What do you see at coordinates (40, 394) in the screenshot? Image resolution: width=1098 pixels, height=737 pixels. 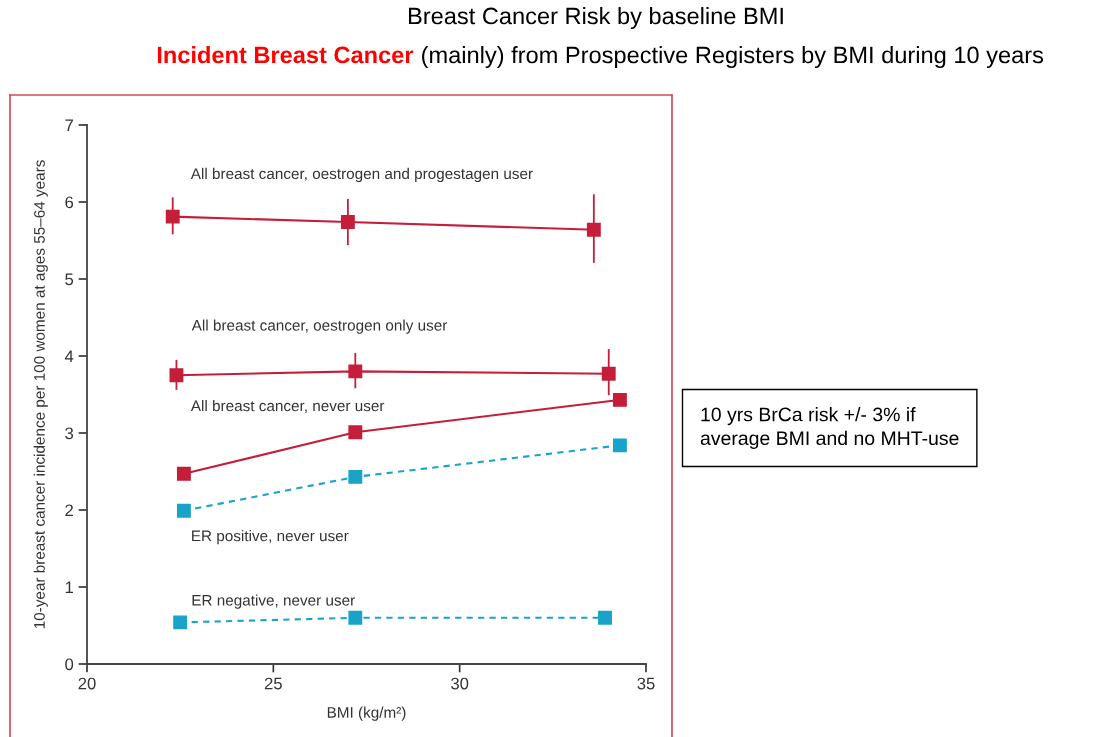 I see `y-axis-title: 10-year breast cancer incidence per 100 women at ages 55–64 years` at bounding box center [40, 394].